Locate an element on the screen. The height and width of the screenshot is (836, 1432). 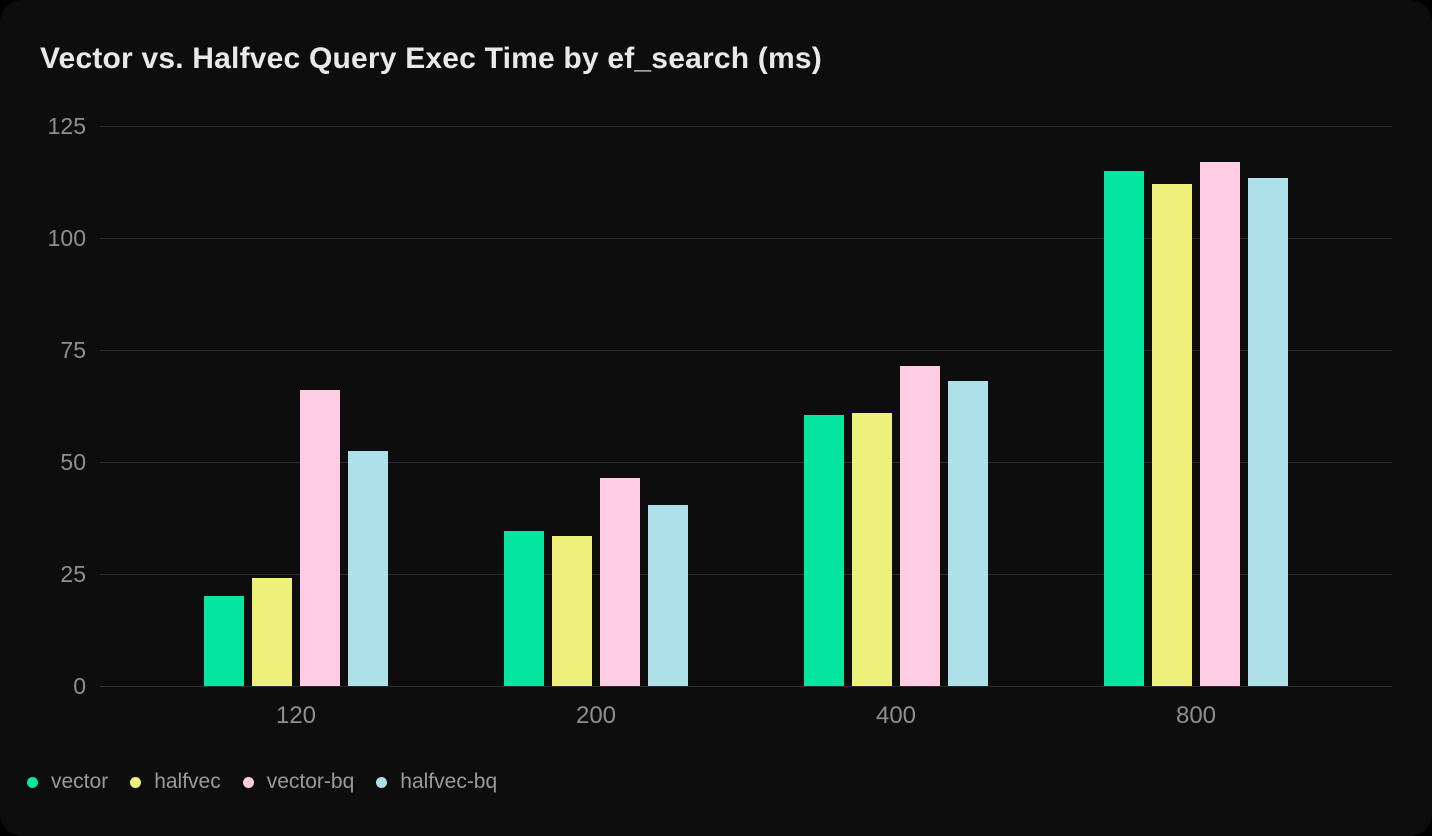
x-axis-tick-label: 400 is located at coordinates (896, 715).